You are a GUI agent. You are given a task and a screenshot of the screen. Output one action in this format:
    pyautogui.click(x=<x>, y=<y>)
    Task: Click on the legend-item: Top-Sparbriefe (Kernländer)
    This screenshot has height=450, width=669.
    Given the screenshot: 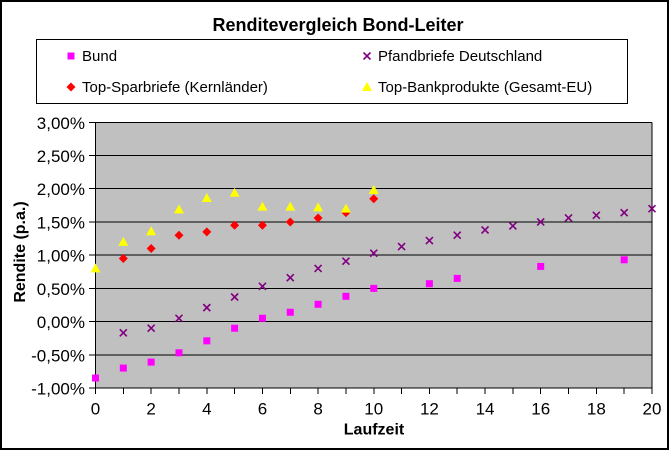 What is the action you would take?
    pyautogui.click(x=166, y=87)
    